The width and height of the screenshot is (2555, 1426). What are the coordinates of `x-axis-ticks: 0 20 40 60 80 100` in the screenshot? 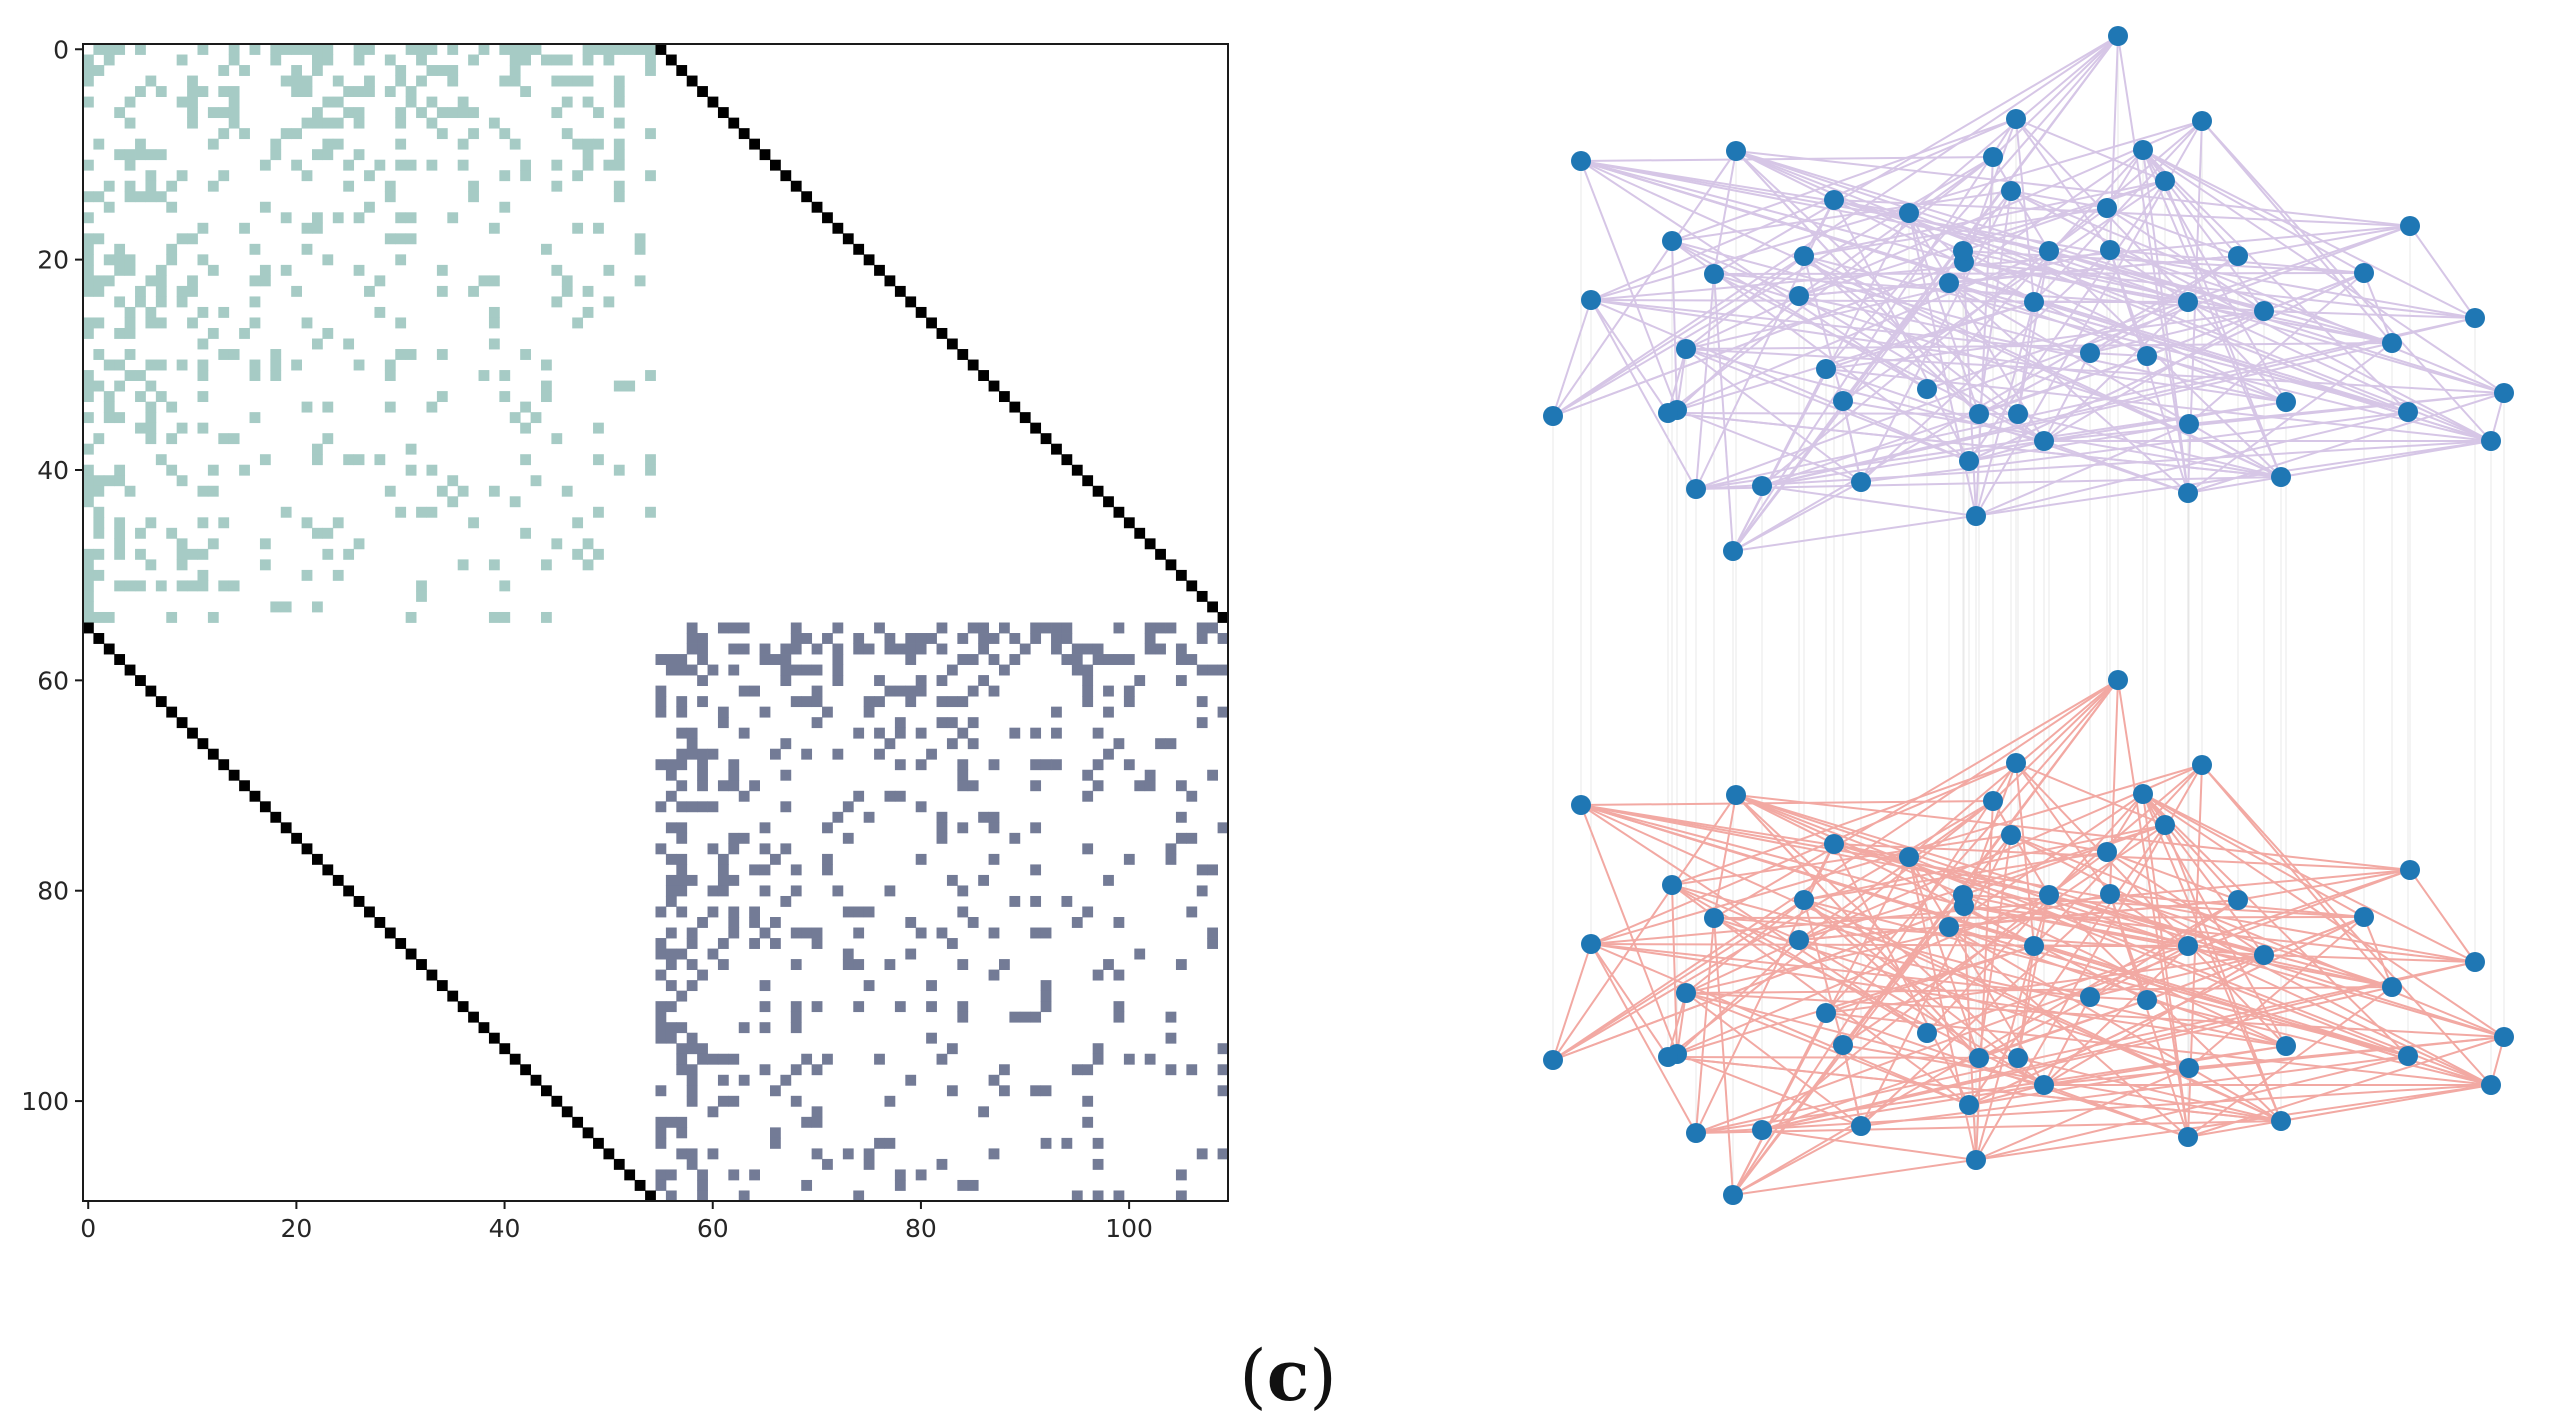 It's located at (616, 1222).